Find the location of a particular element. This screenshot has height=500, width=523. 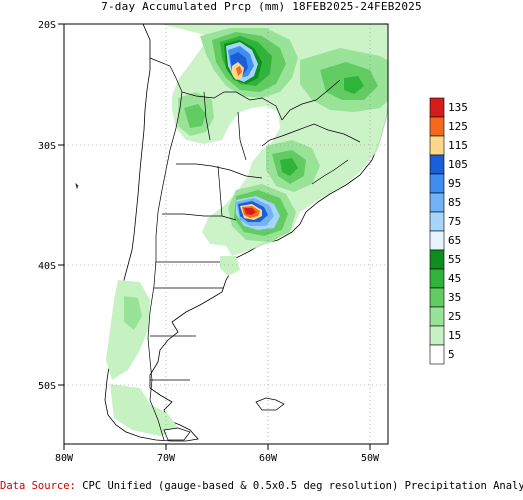

lon-label-70w: 70W is located at coordinates (166, 458).